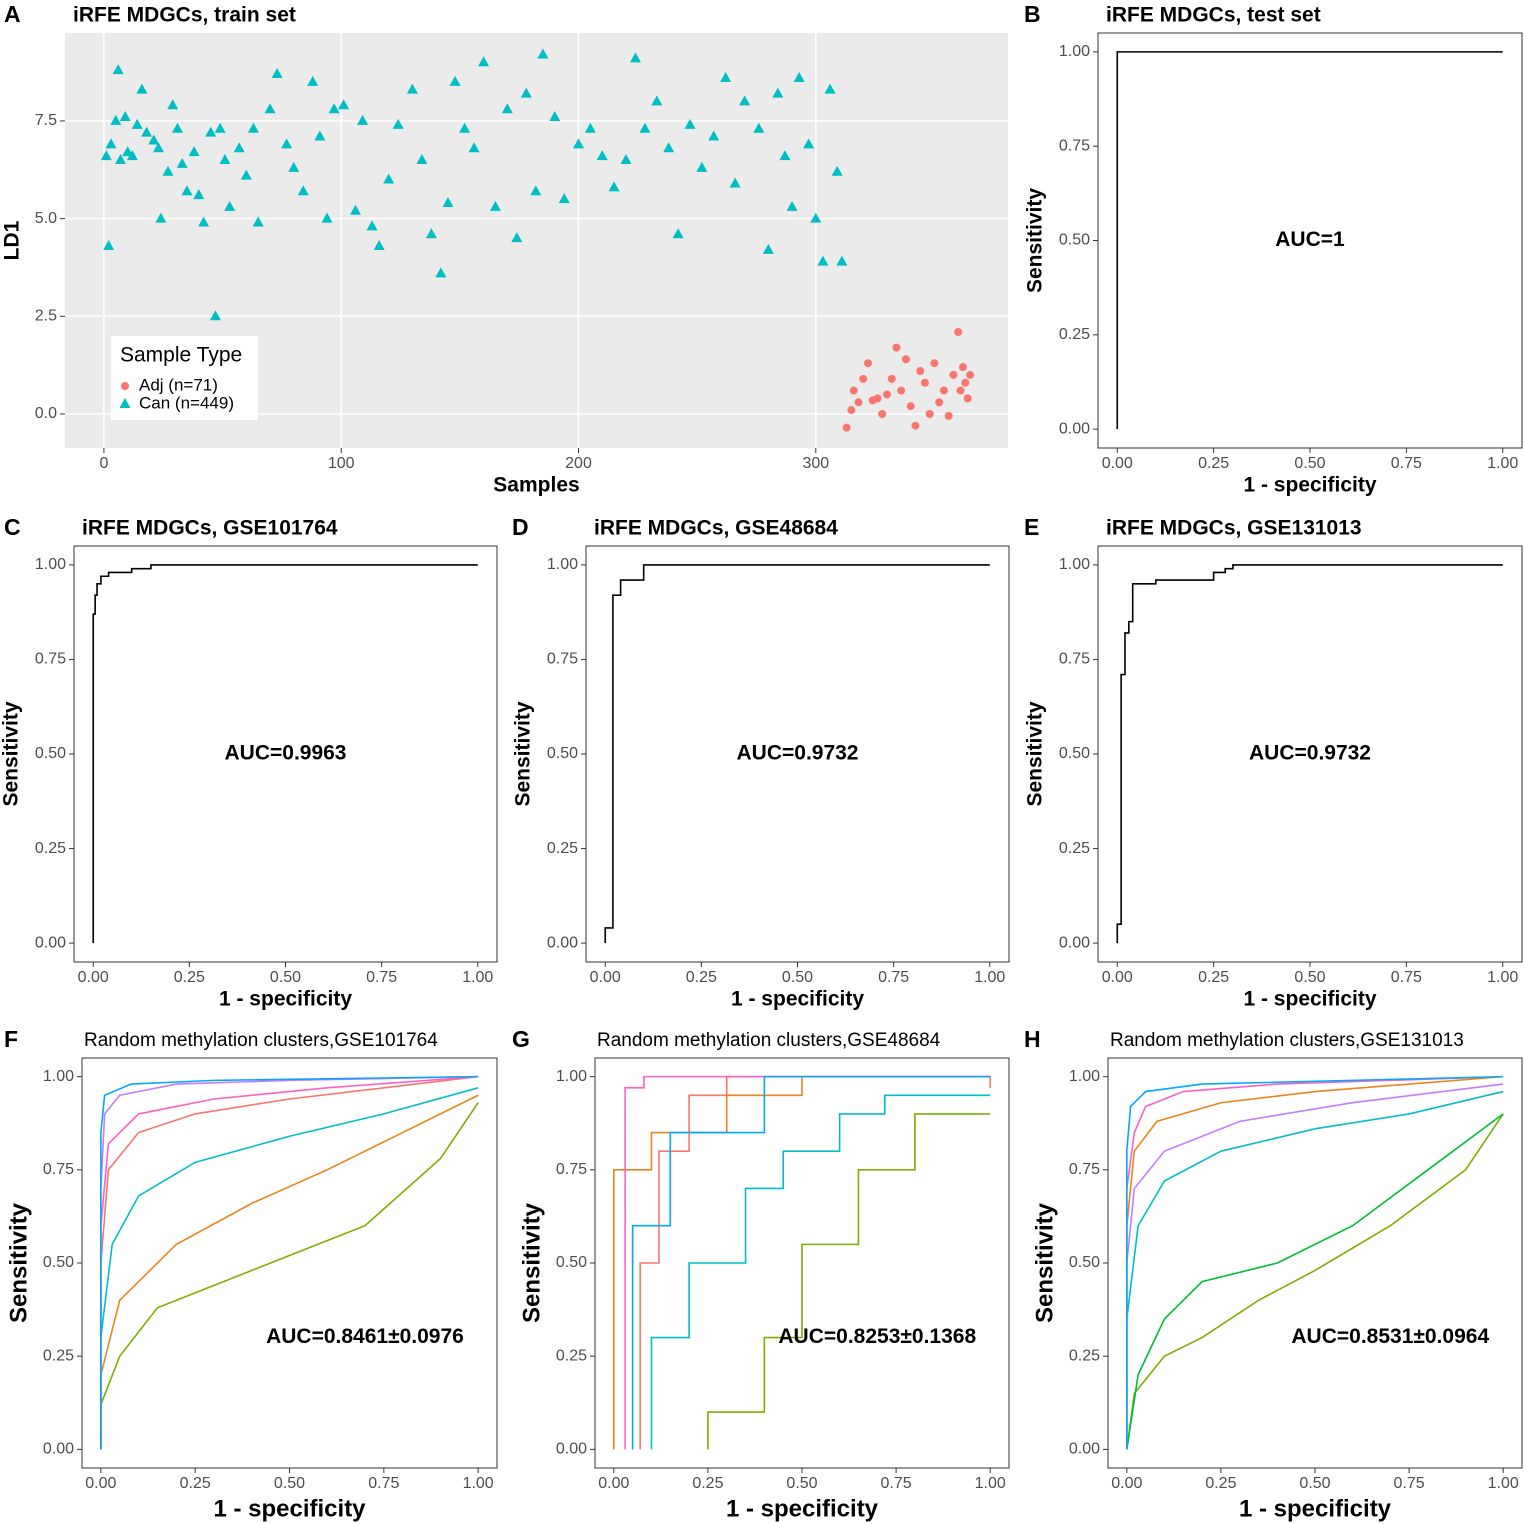 The image size is (1524, 1524). Describe the element at coordinates (536, 485) in the screenshot. I see `x-axis-label: Samples` at that location.